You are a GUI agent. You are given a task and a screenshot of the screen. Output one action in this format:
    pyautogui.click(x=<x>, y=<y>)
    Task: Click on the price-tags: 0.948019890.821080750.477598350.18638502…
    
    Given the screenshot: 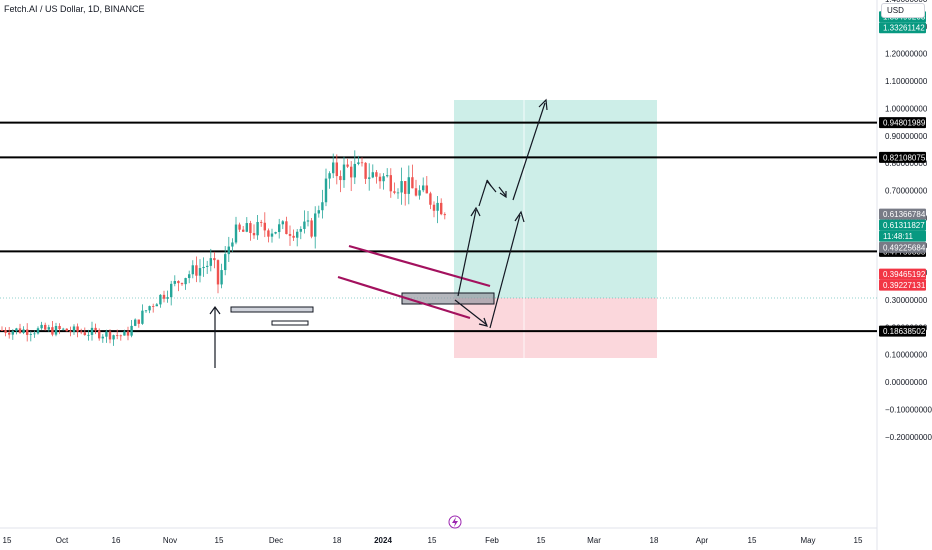 What is the action you would take?
    pyautogui.click(x=902, y=174)
    